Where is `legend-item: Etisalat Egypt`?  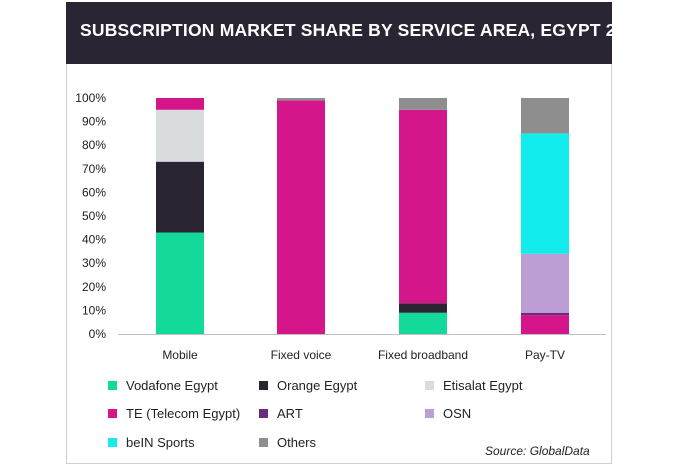
legend-item: Etisalat Egypt is located at coordinates (474, 385).